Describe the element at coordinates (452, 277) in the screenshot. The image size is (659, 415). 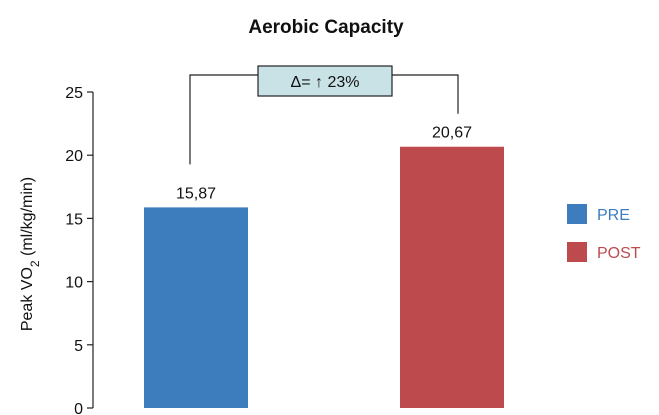
I see `bar-post` at that location.